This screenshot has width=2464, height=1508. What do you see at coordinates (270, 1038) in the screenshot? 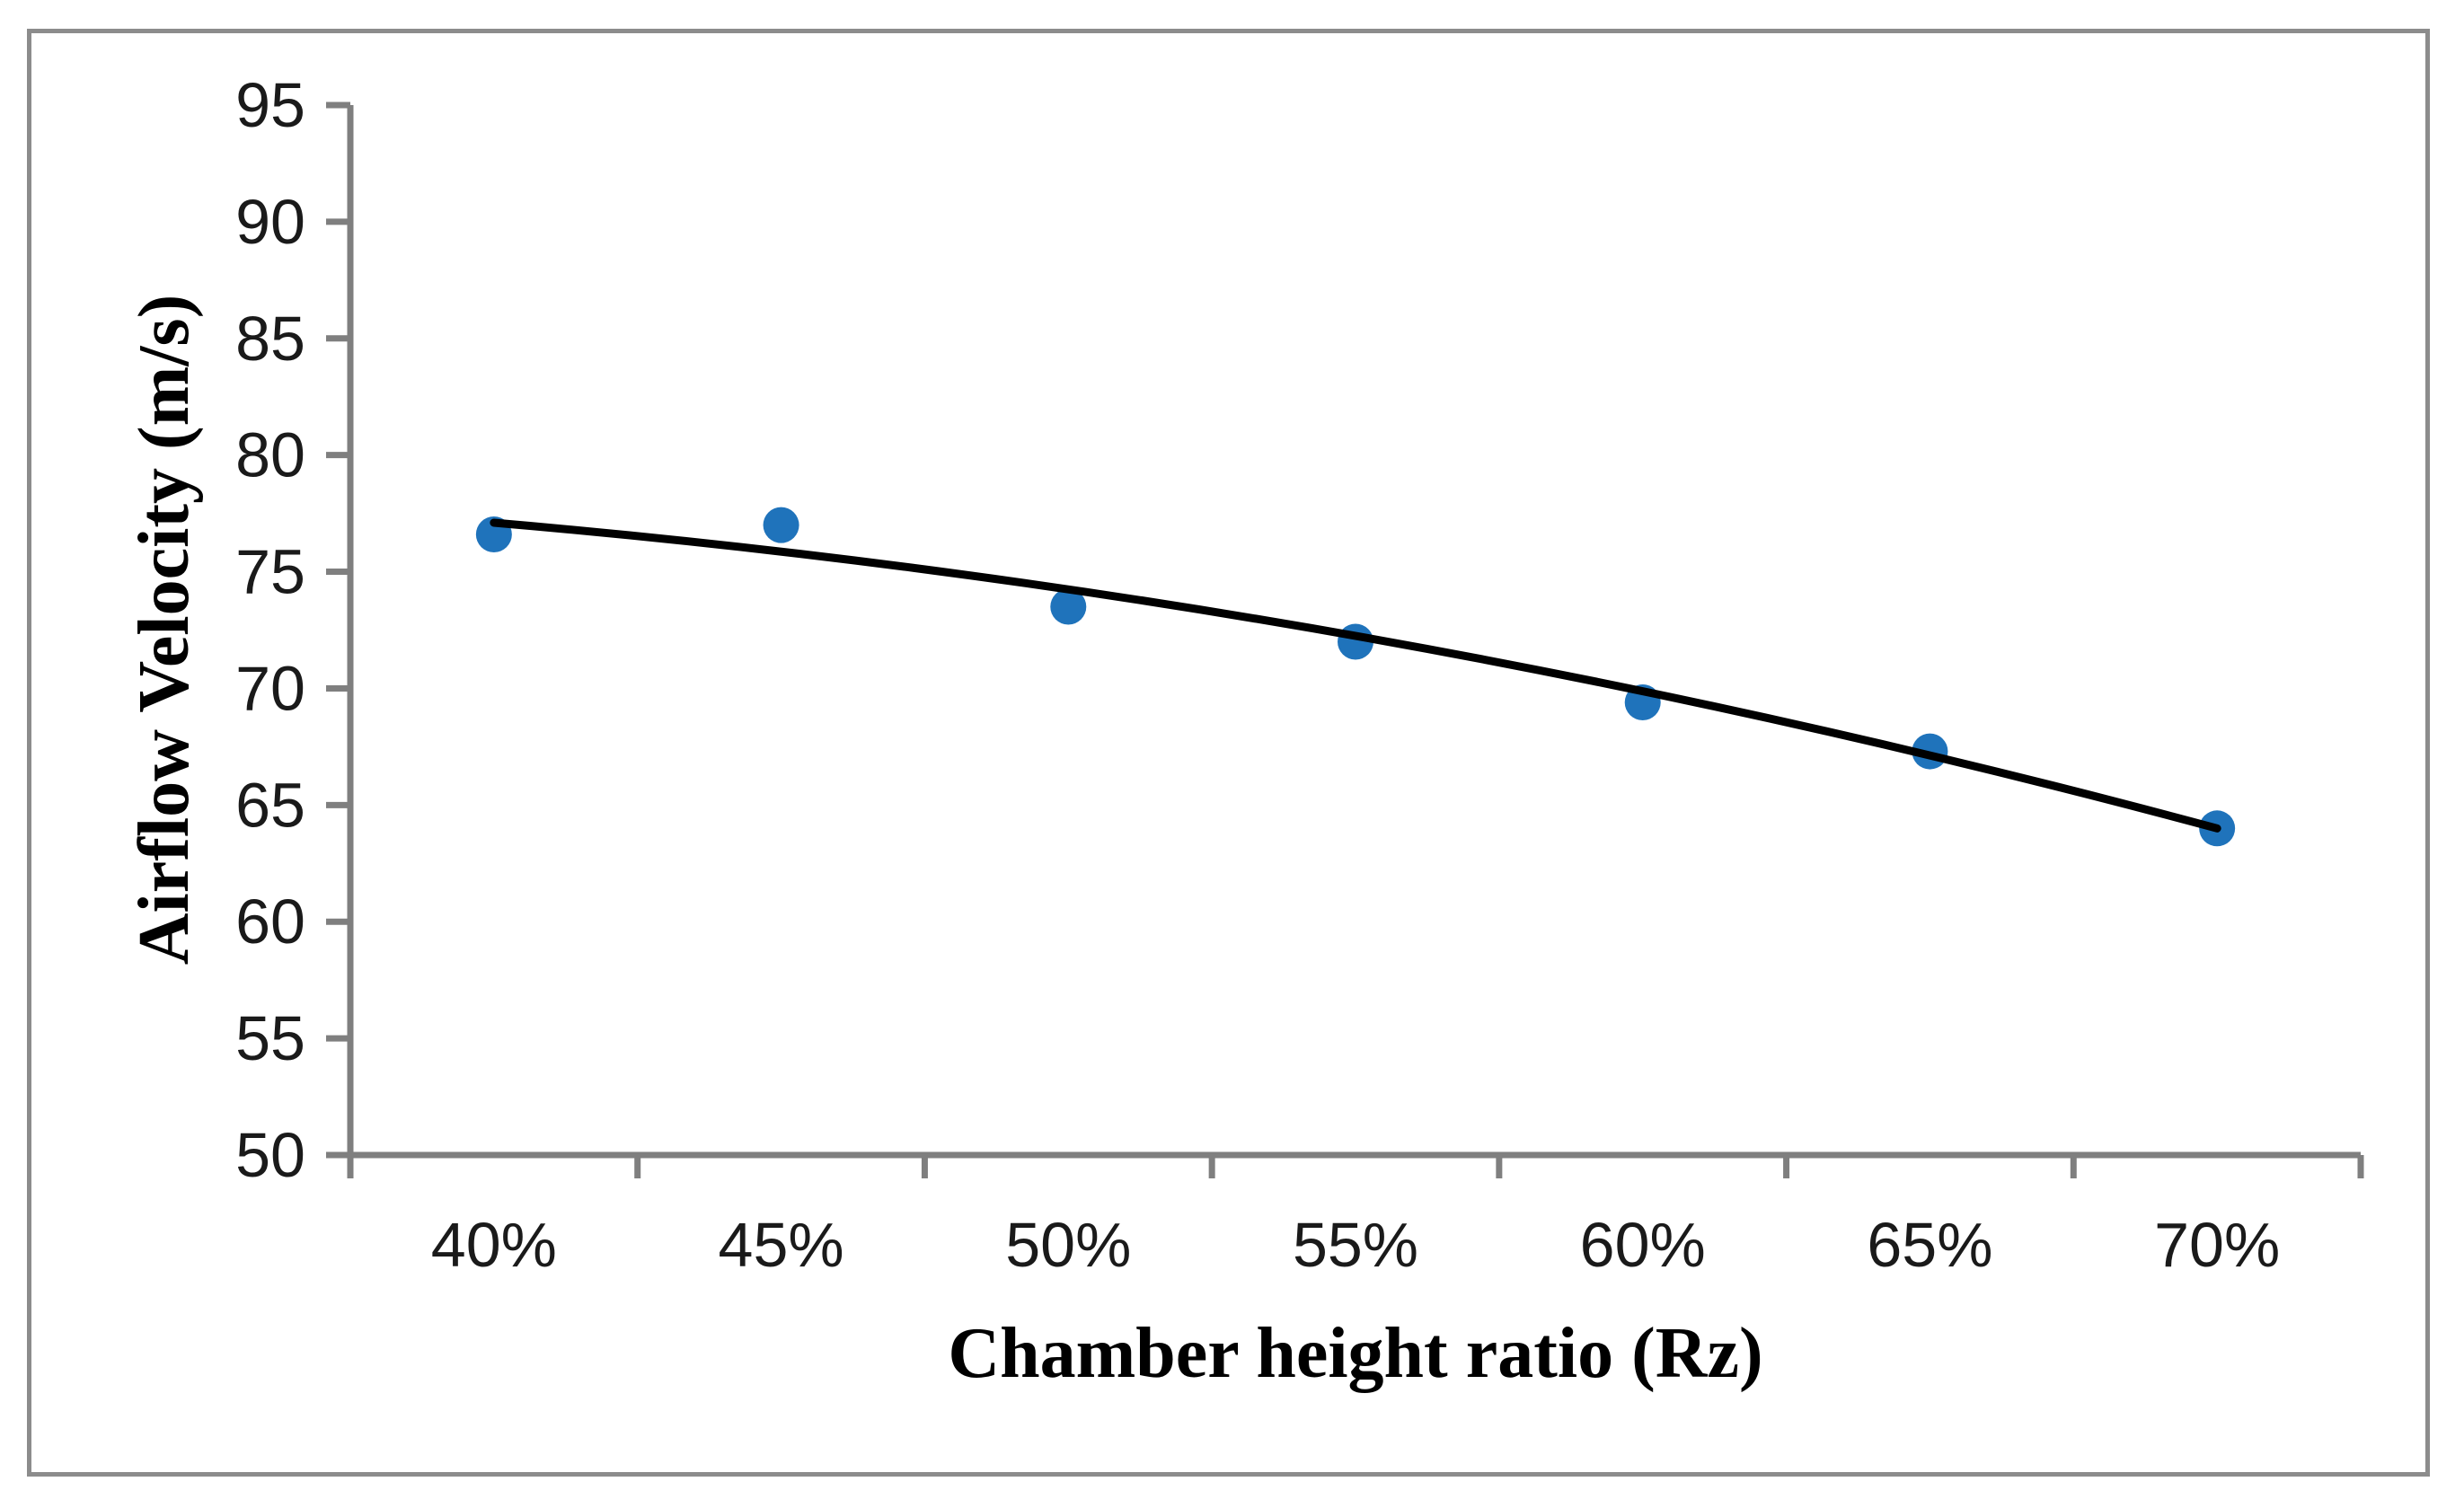
I see `y-tick-label: 55` at bounding box center [270, 1038].